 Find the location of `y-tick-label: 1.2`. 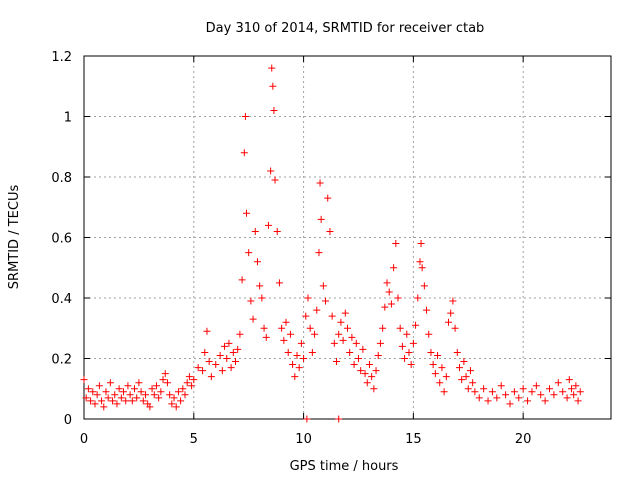

y-tick-label: 1.2 is located at coordinates (61, 57).